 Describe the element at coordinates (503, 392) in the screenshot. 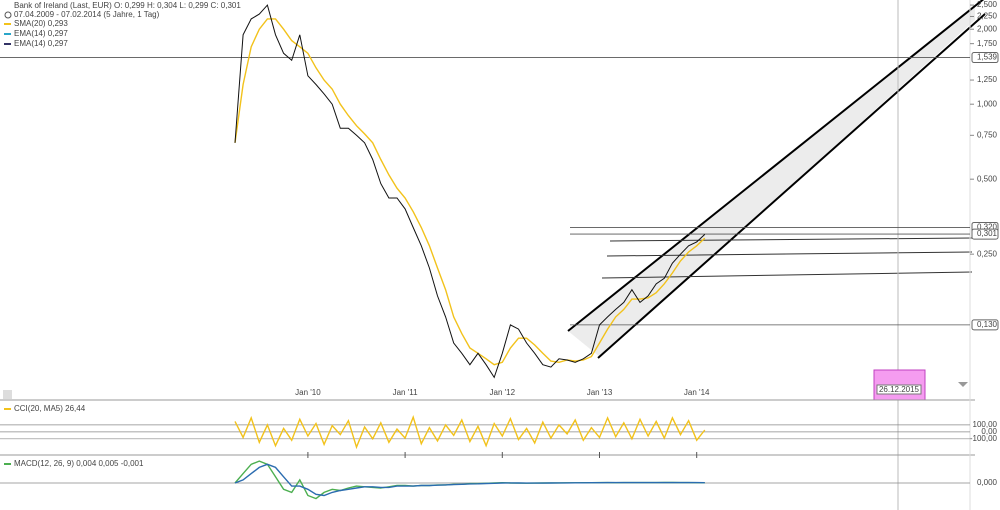

I see `x-tick-label: Jan '12` at that location.